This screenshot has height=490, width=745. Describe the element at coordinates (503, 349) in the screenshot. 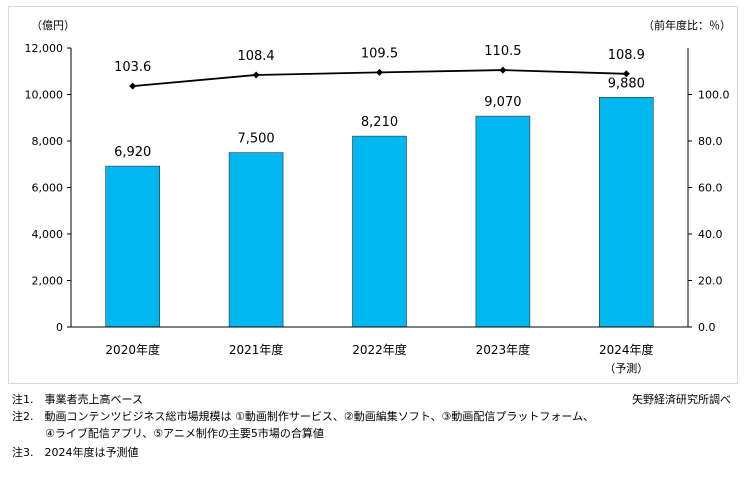

I see `x-category-label: 2023年度` at that location.